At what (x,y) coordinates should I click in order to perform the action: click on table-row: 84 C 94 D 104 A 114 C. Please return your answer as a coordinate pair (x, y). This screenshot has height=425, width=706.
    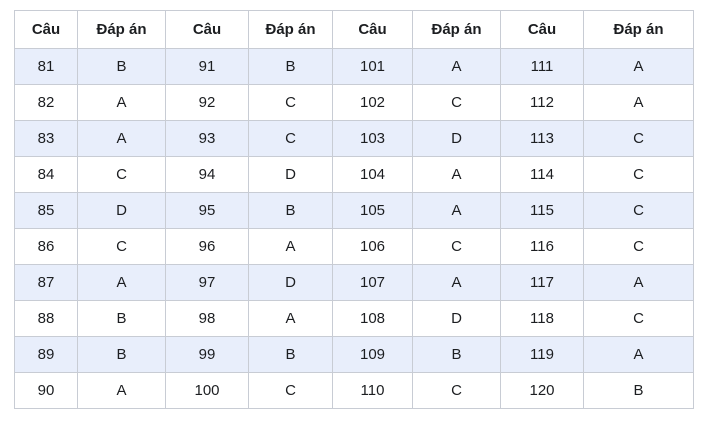
    Looking at the image, I should click on (354, 174).